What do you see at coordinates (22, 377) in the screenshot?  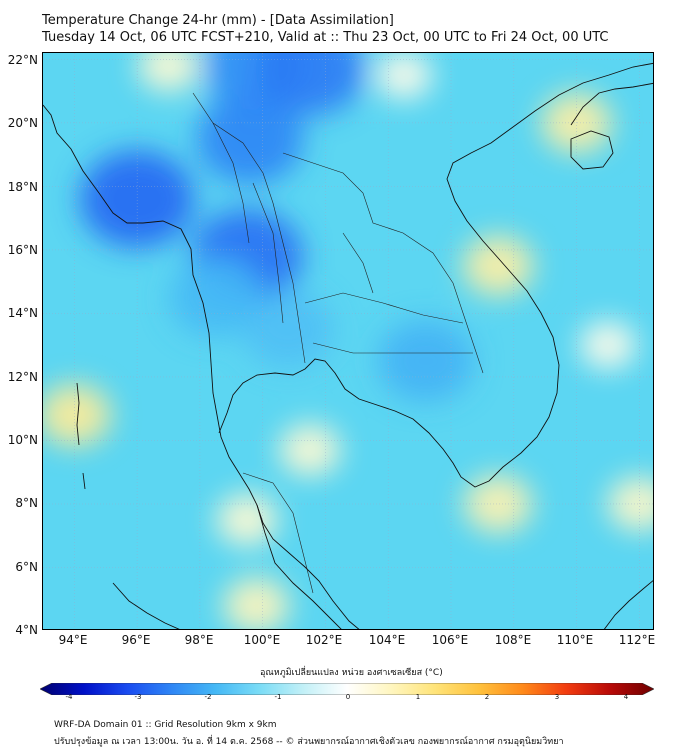 I see `lat-label-12: 12°N` at bounding box center [22, 377].